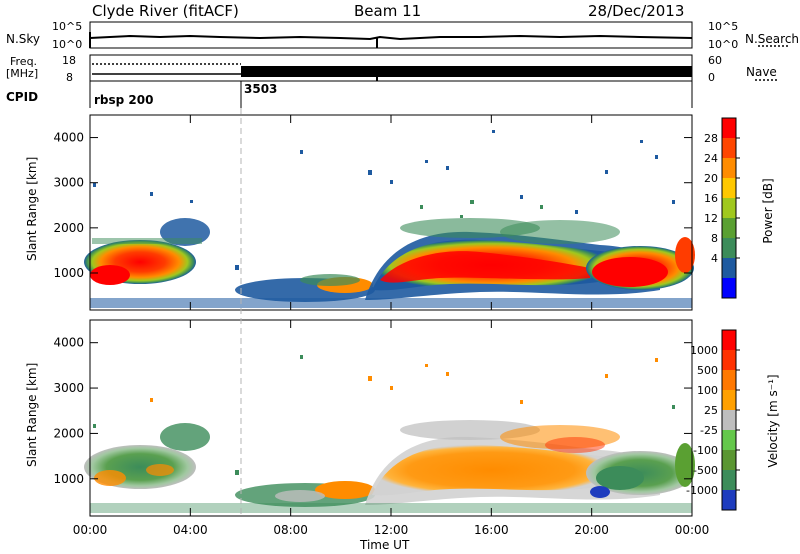 The image size is (800, 554). What do you see at coordinates (67, 44) in the screenshot?
I see `nsky-left-tick-bottom: 10^0` at bounding box center [67, 44].